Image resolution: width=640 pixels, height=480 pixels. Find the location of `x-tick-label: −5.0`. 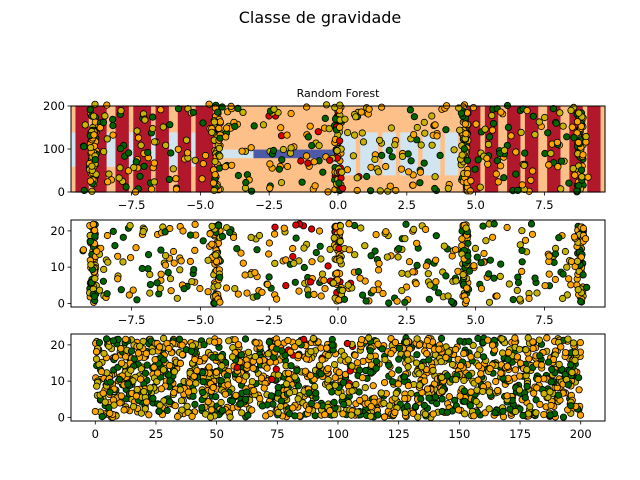

x-tick-label: −5.0 is located at coordinates (200, 205).